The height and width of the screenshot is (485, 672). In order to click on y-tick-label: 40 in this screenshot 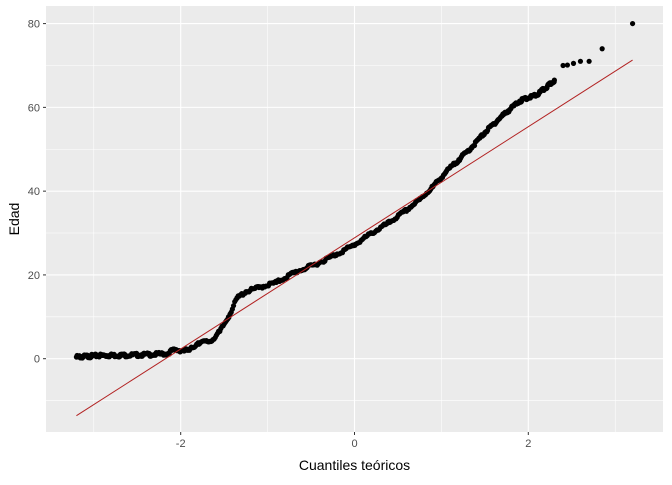, I will do `click(34, 192)`.